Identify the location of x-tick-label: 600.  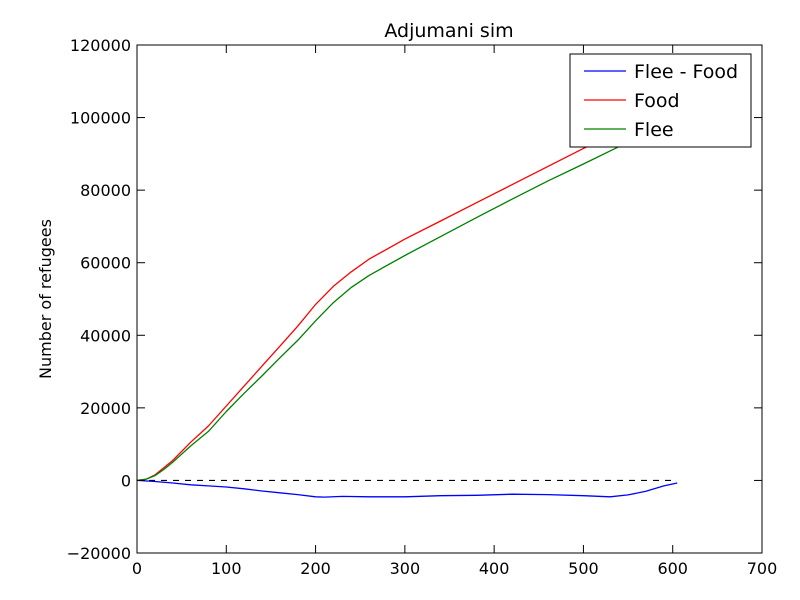
(672, 568).